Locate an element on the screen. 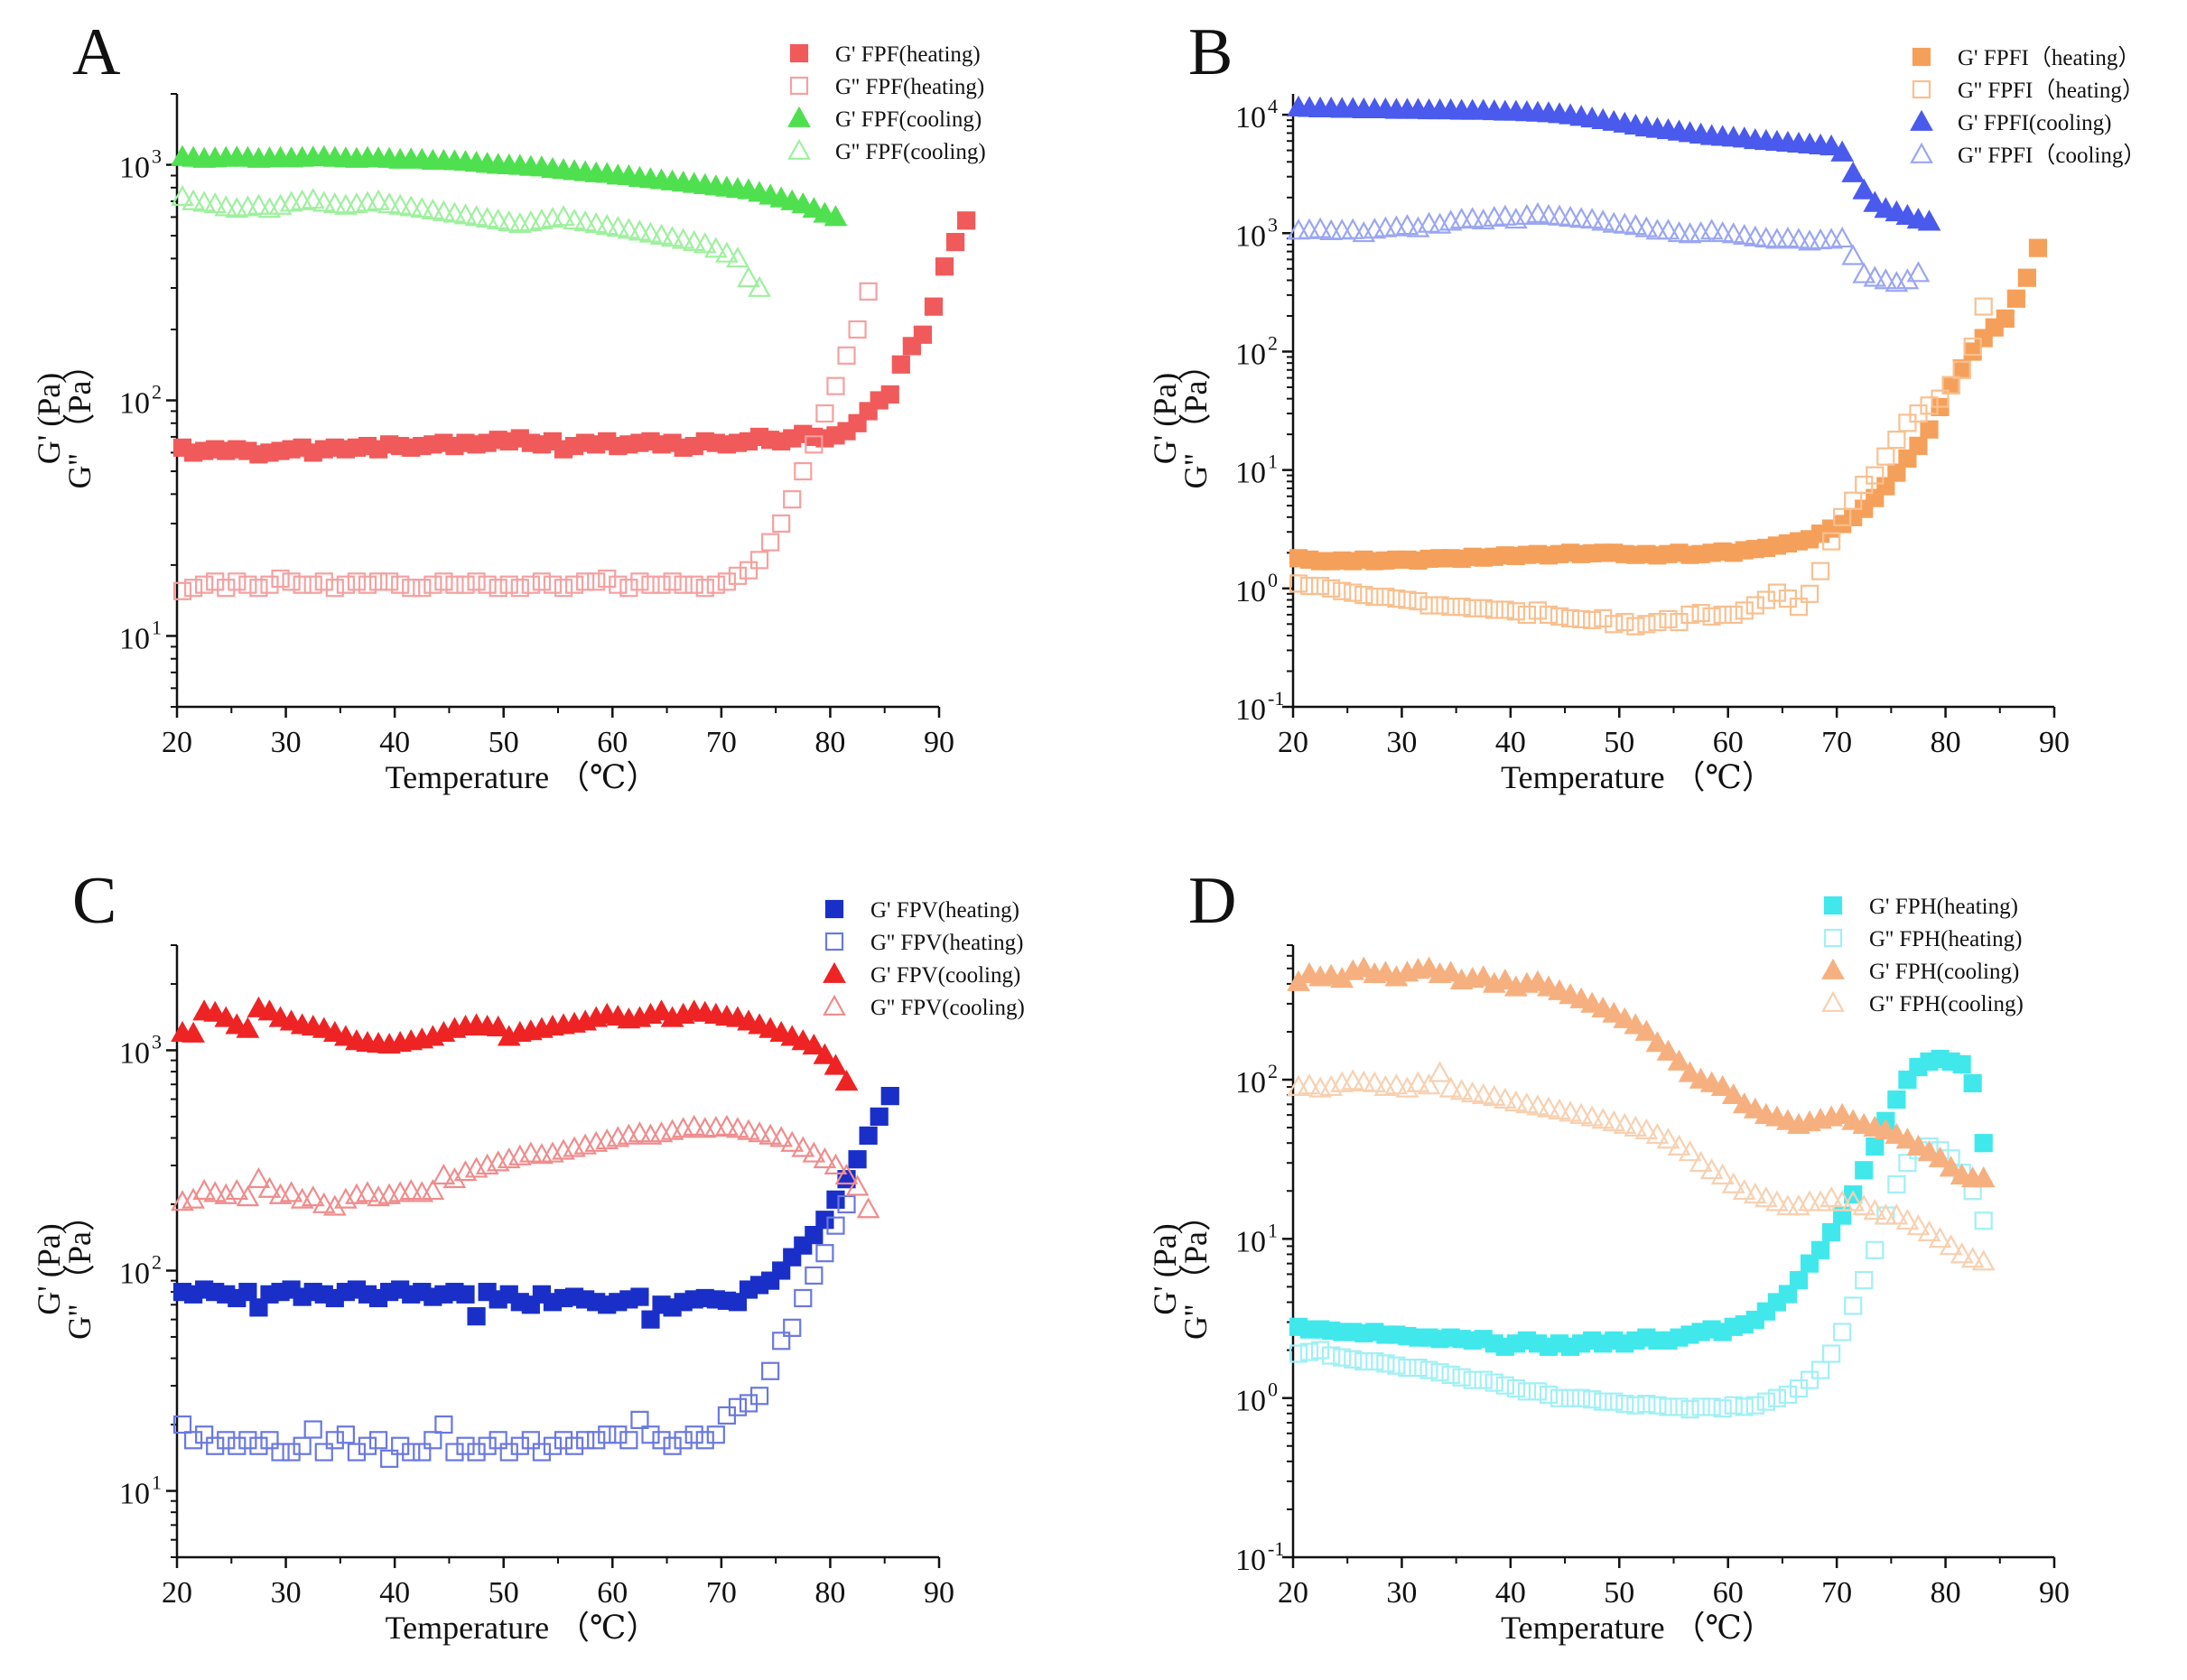 The width and height of the screenshot is (2187, 1680). legend-label: G'' FPF(heating) is located at coordinates (910, 87).